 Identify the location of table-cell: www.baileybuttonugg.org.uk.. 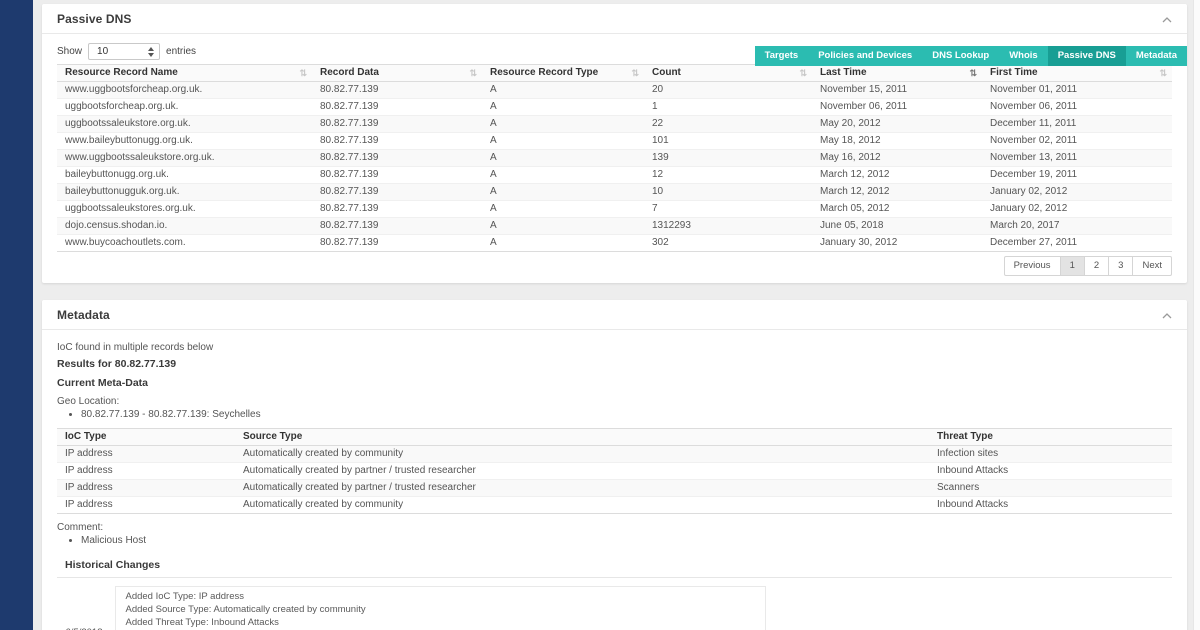
(184, 141).